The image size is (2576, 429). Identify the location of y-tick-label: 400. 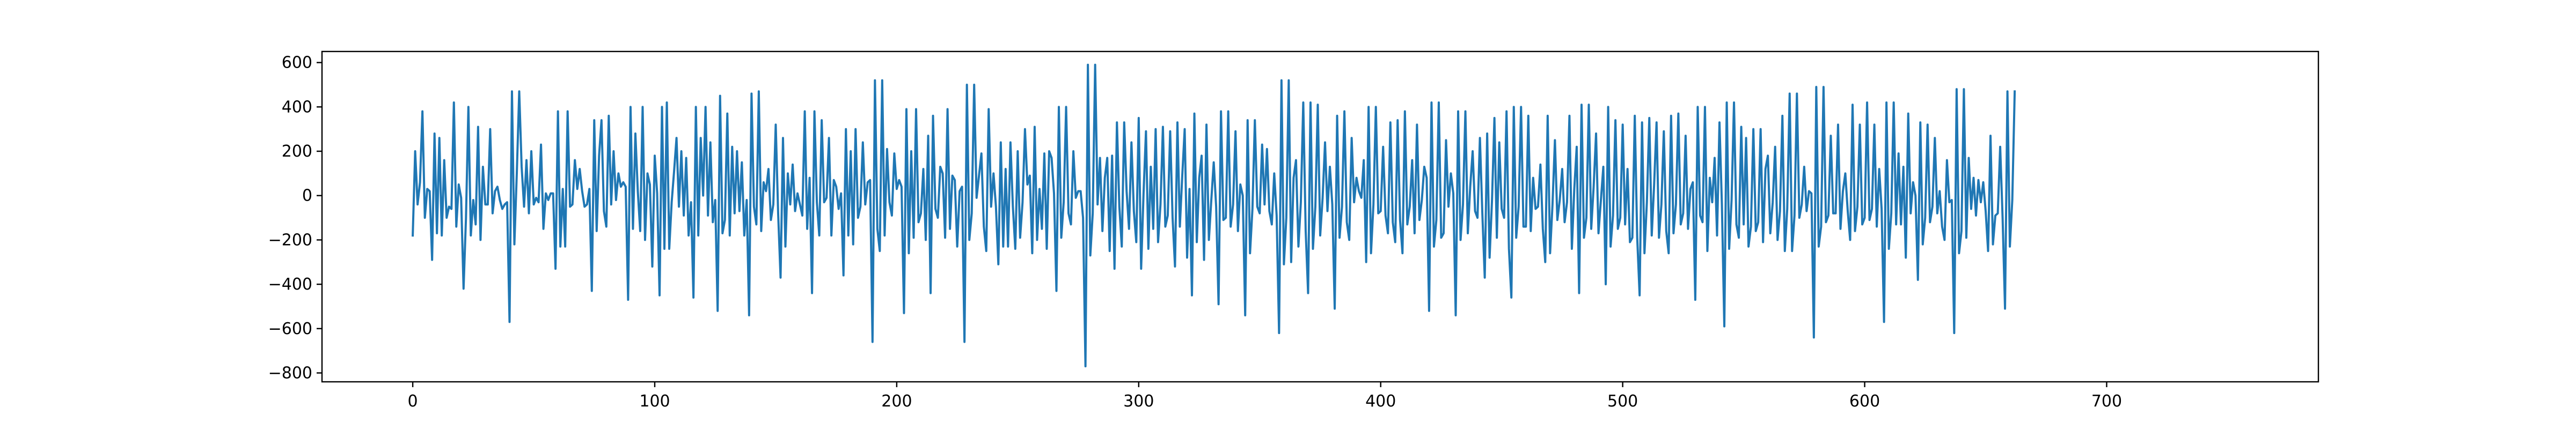
(297, 107).